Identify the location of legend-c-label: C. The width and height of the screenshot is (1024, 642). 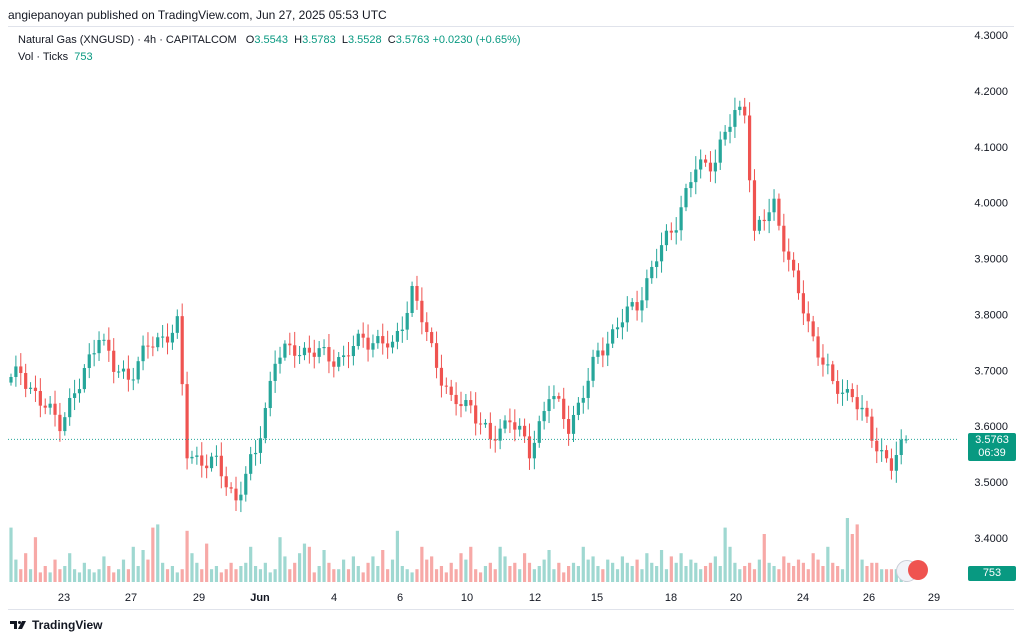
(391, 40).